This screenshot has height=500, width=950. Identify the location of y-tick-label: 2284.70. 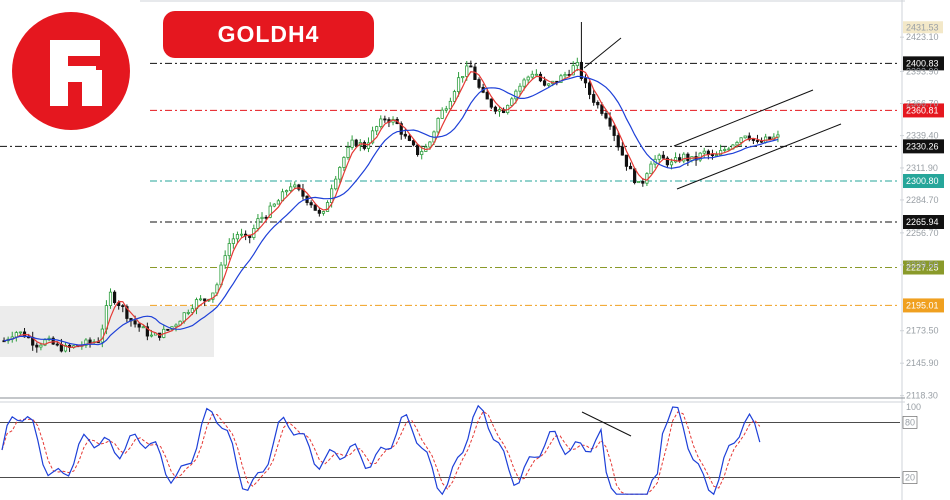
(922, 200).